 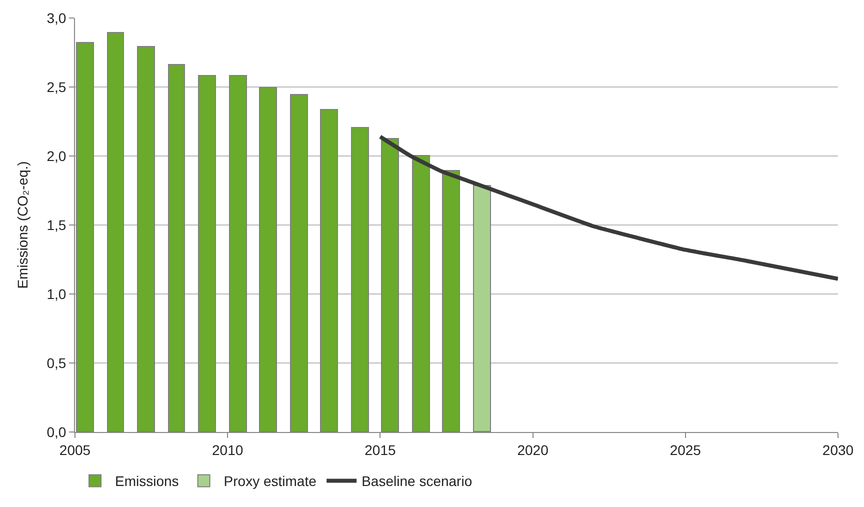 What do you see at coordinates (56, 432) in the screenshot?
I see `y-tick-label: 0,0` at bounding box center [56, 432].